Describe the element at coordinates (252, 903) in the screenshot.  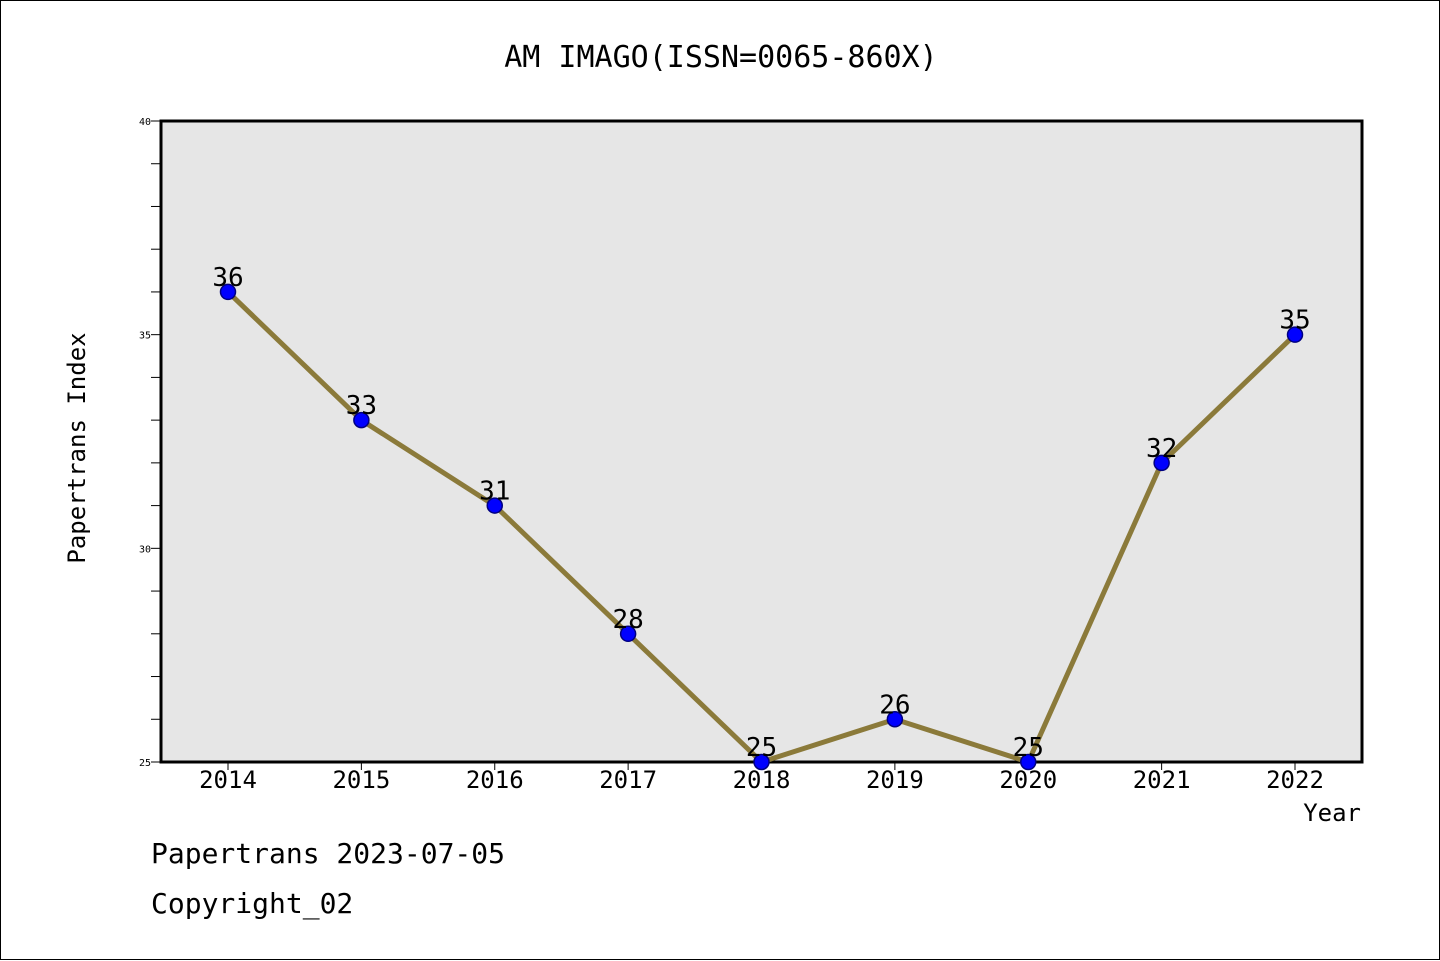
I see `footer-copyright-text: Copyright_02` at that location.